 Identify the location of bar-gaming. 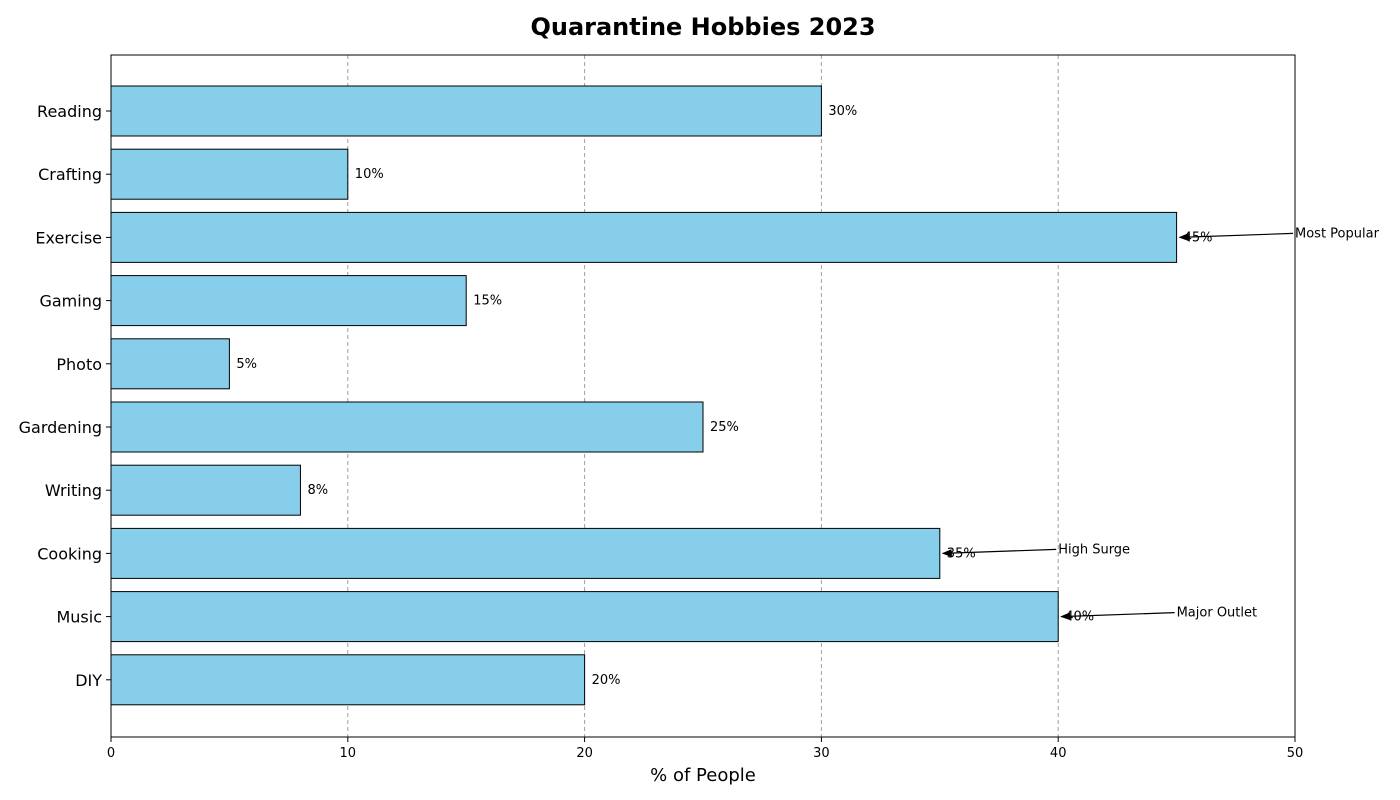
(288, 301).